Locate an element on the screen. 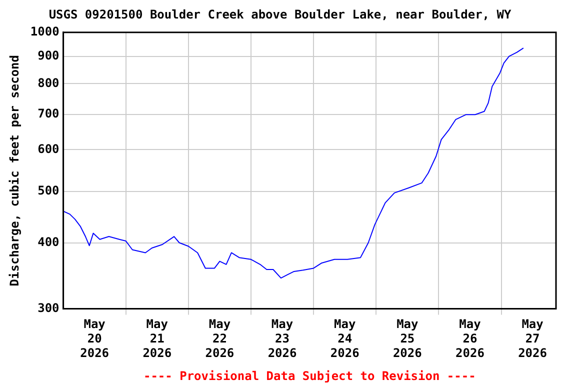 The width and height of the screenshot is (576, 384). y-tick-label: 700 is located at coordinates (49, 113).